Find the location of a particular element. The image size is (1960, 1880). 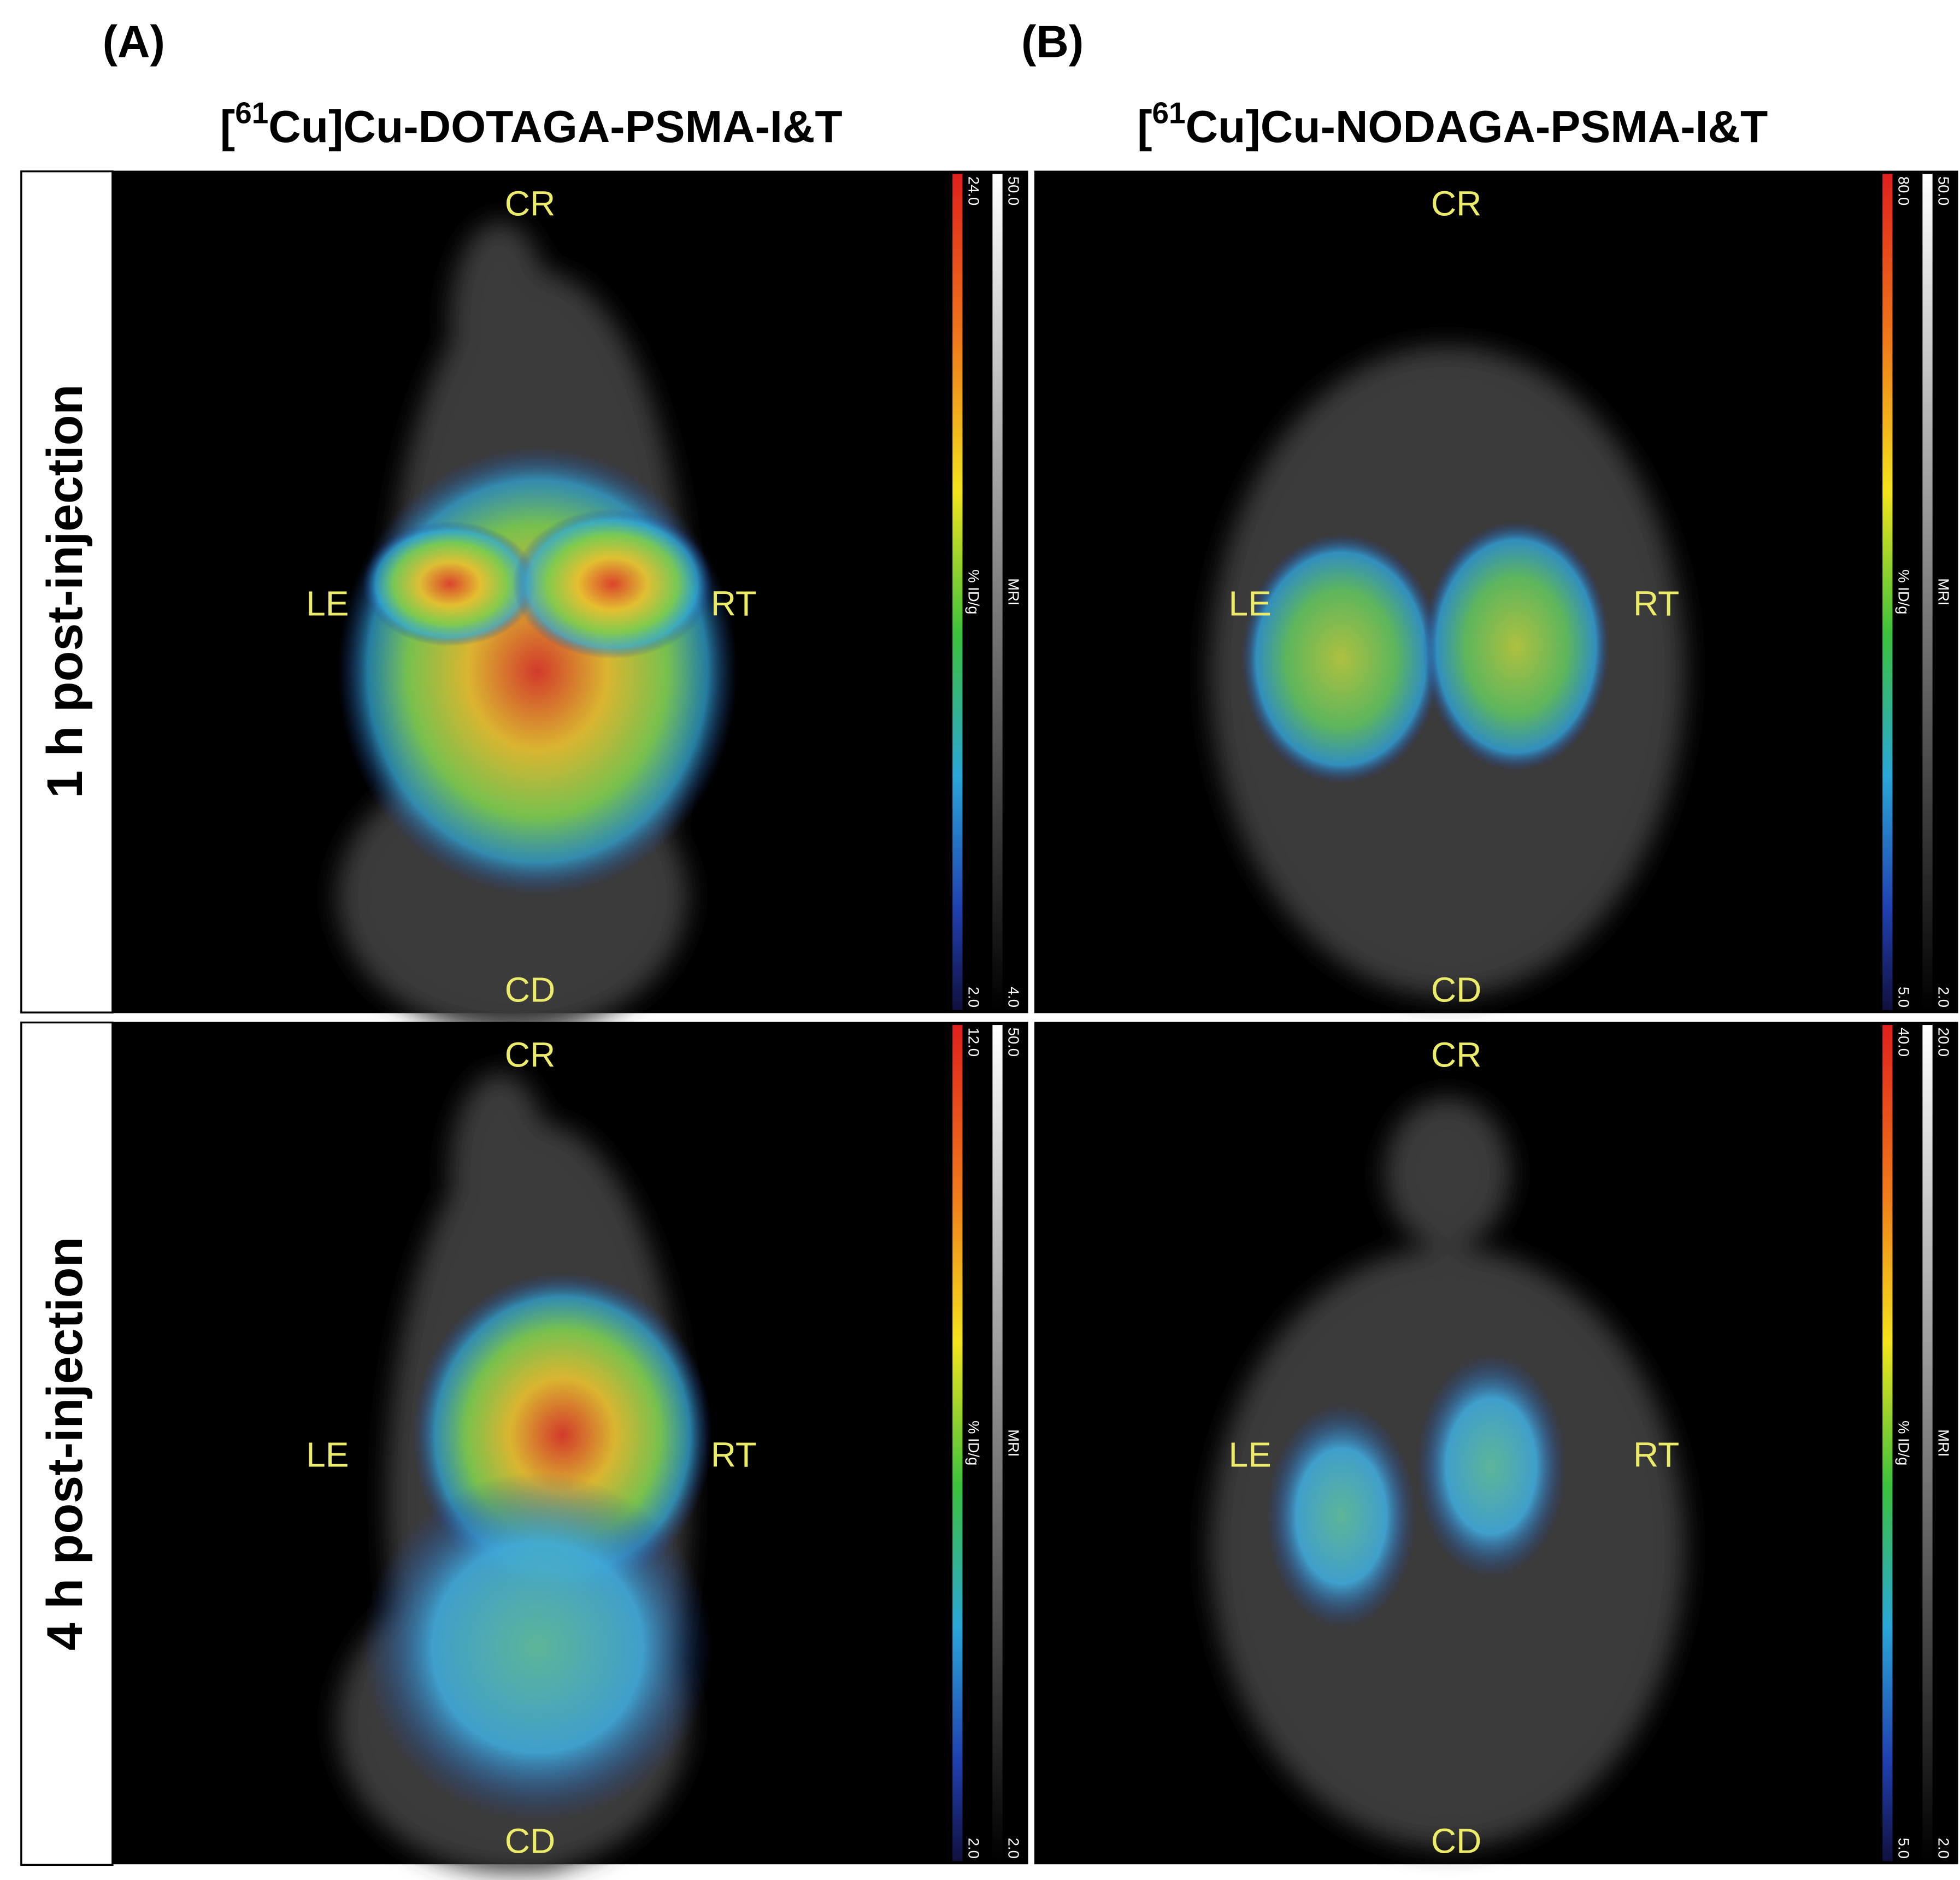

column-title: [61Cu]Cu-NODAGA-PSMA-I&T is located at coordinates (1452, 124).